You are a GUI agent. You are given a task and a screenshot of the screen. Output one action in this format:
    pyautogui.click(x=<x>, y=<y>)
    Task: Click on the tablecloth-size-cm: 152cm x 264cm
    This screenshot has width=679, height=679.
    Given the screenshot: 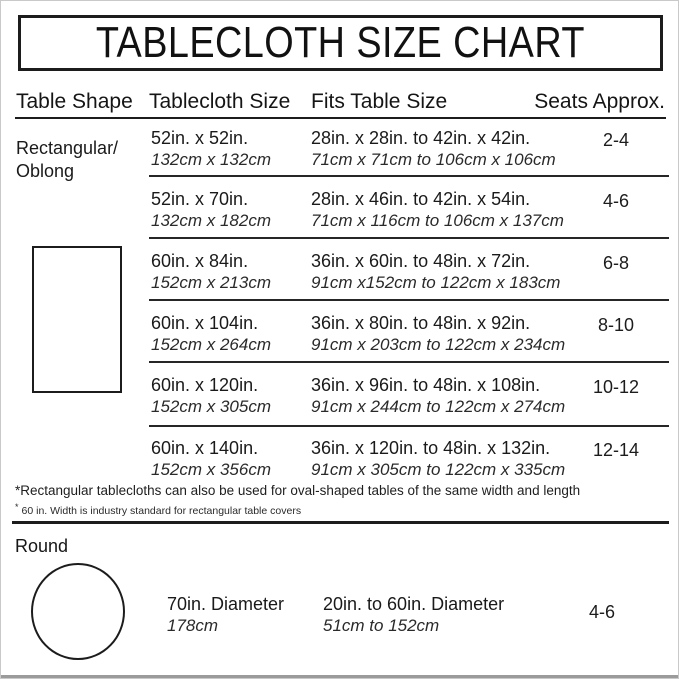 What is the action you would take?
    pyautogui.click(x=211, y=344)
    